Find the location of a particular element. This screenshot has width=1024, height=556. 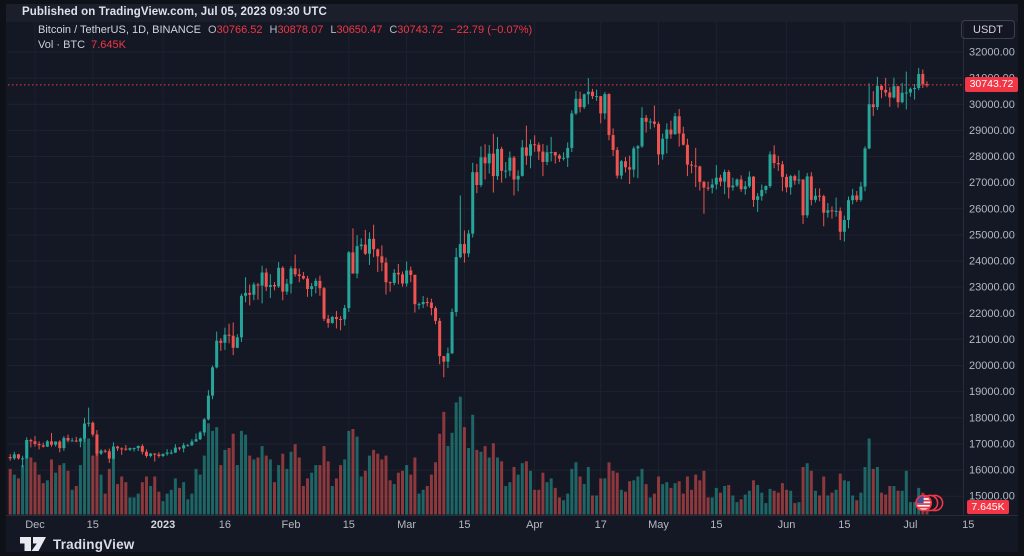

ohlc-value: 30766.52 is located at coordinates (239, 30).